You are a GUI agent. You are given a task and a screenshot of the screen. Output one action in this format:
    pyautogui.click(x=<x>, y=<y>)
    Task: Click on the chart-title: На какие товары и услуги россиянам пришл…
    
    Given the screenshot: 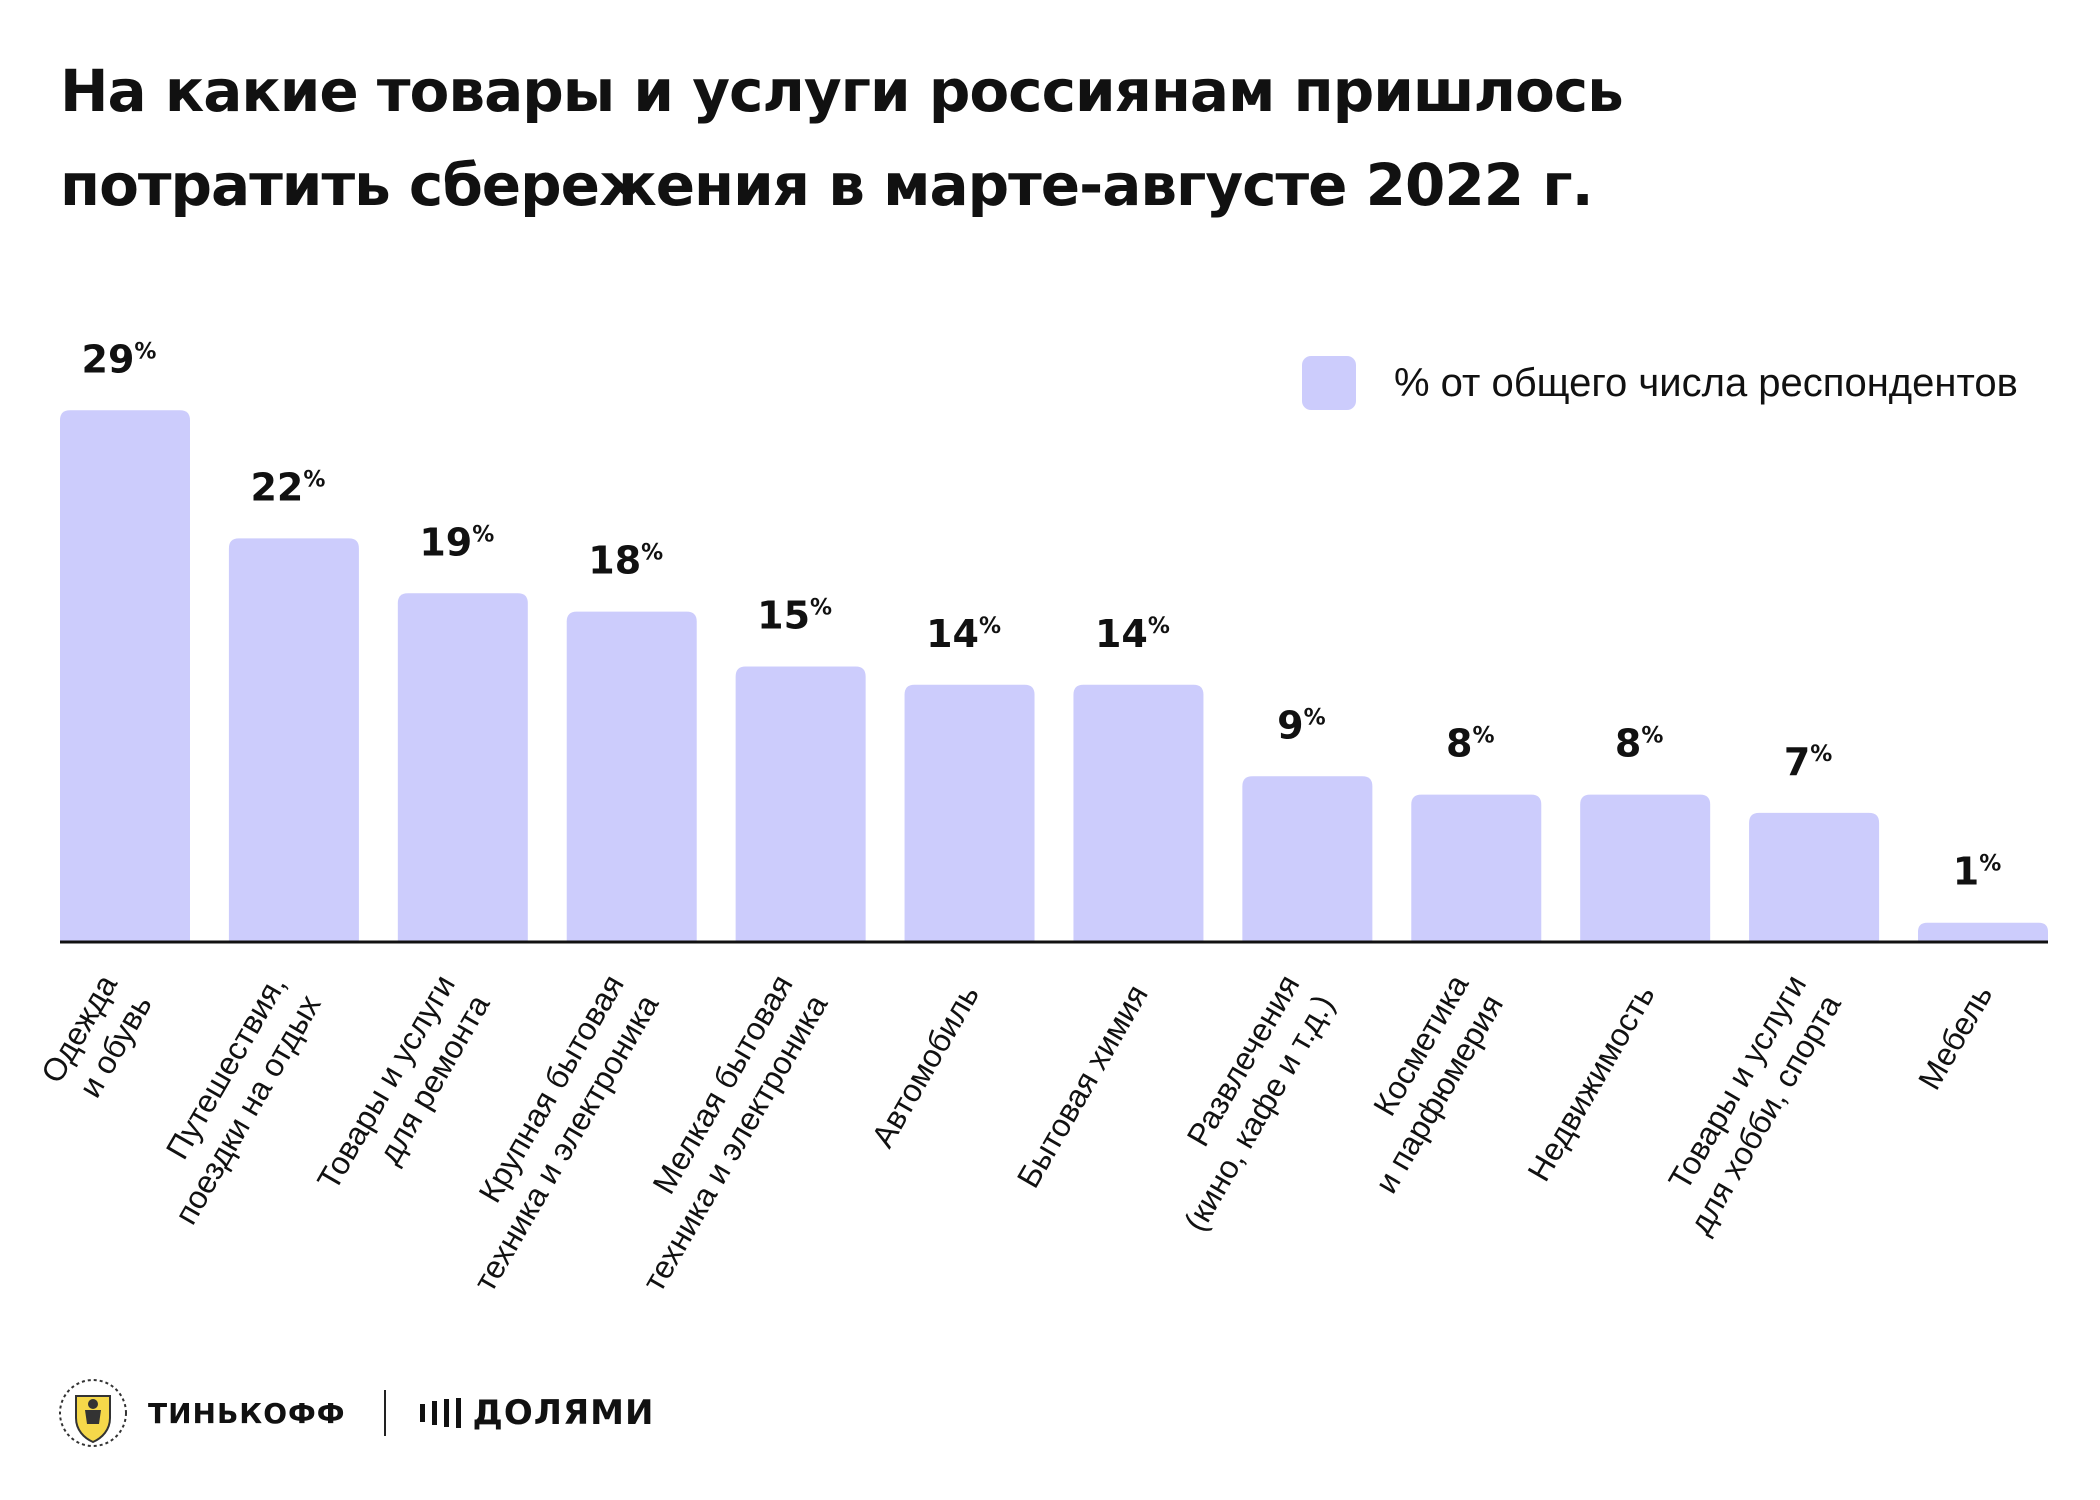 What is the action you would take?
    pyautogui.click(x=1010, y=138)
    